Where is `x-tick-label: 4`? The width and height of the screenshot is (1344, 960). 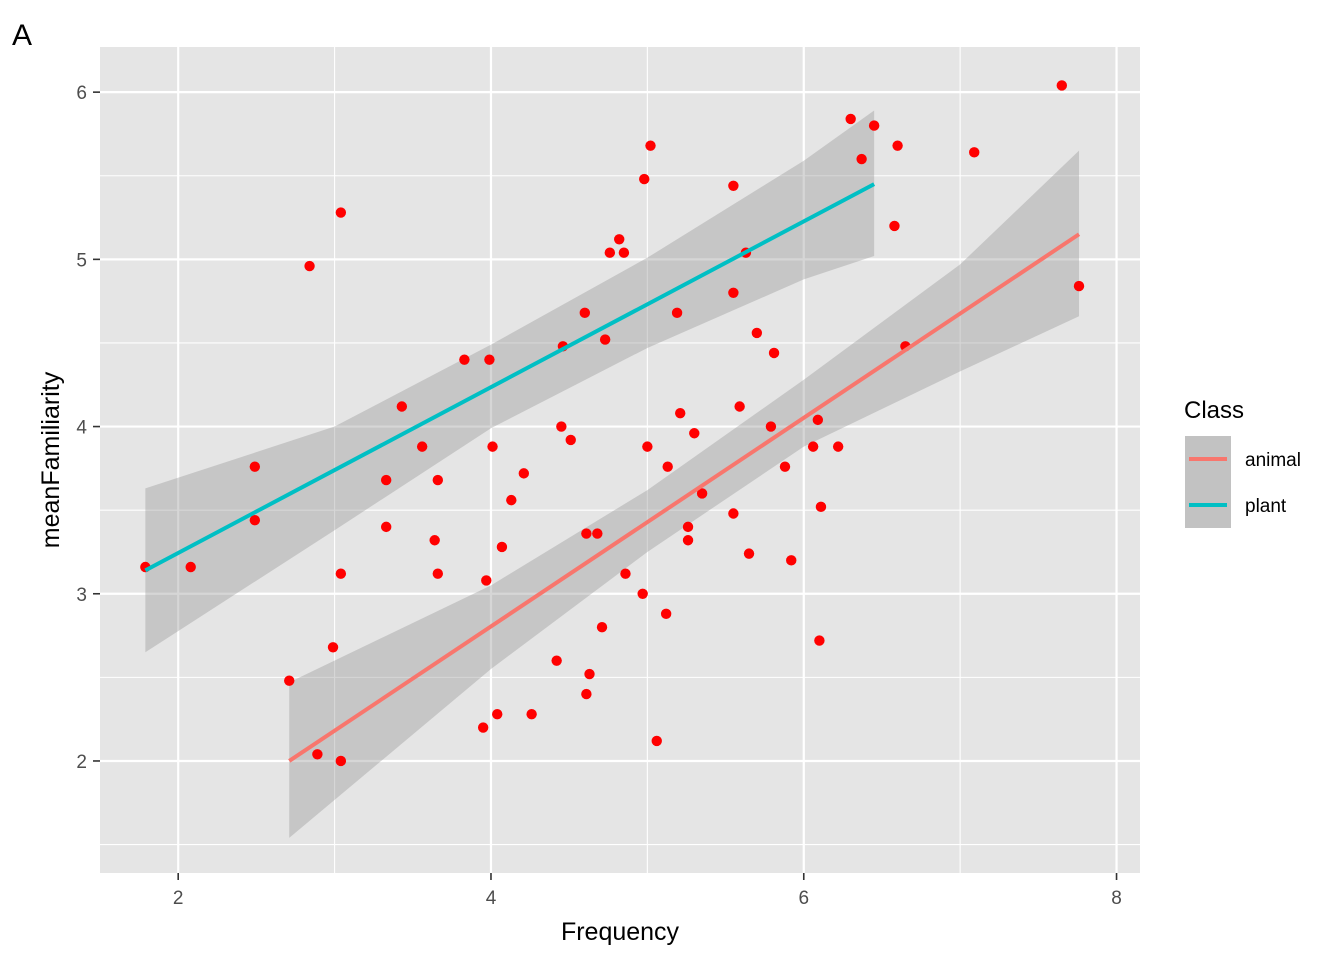
x-tick-label: 4 is located at coordinates (491, 898).